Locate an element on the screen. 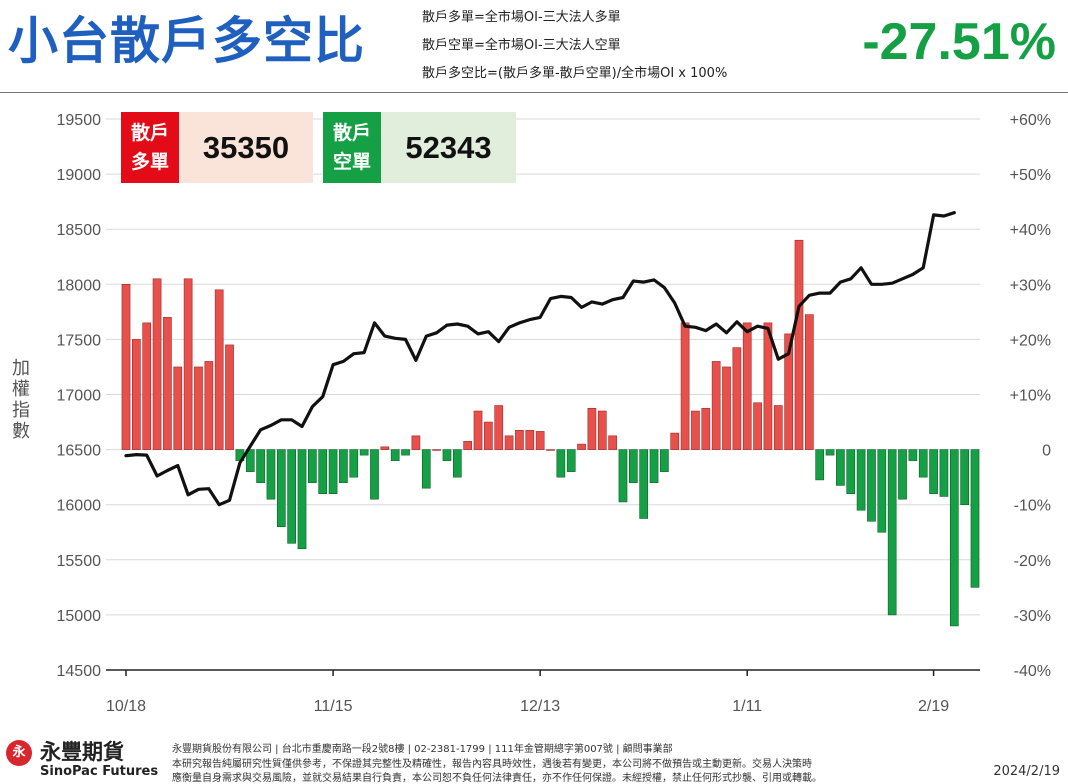 The image size is (1068, 784). long-box: 散戶 多單 35350 is located at coordinates (217, 147).